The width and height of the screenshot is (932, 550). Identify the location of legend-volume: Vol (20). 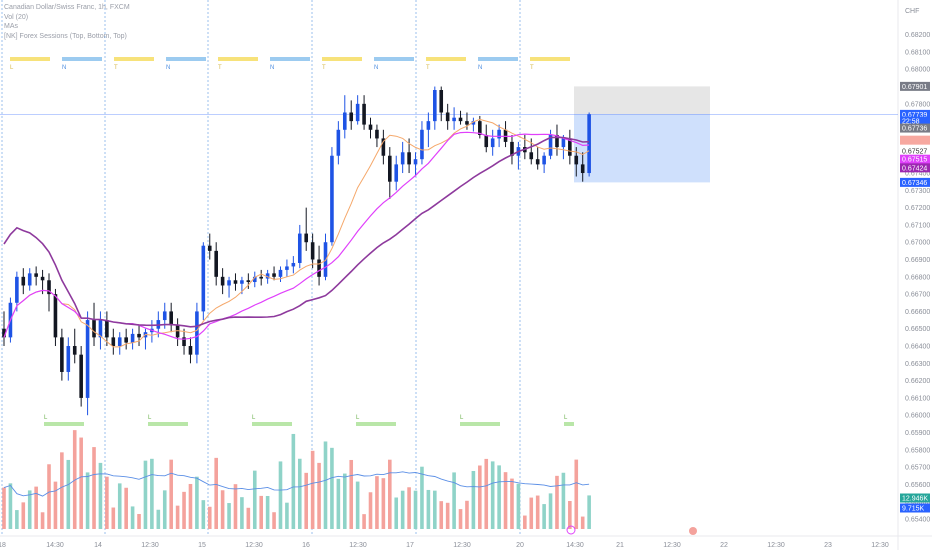
(16, 17).